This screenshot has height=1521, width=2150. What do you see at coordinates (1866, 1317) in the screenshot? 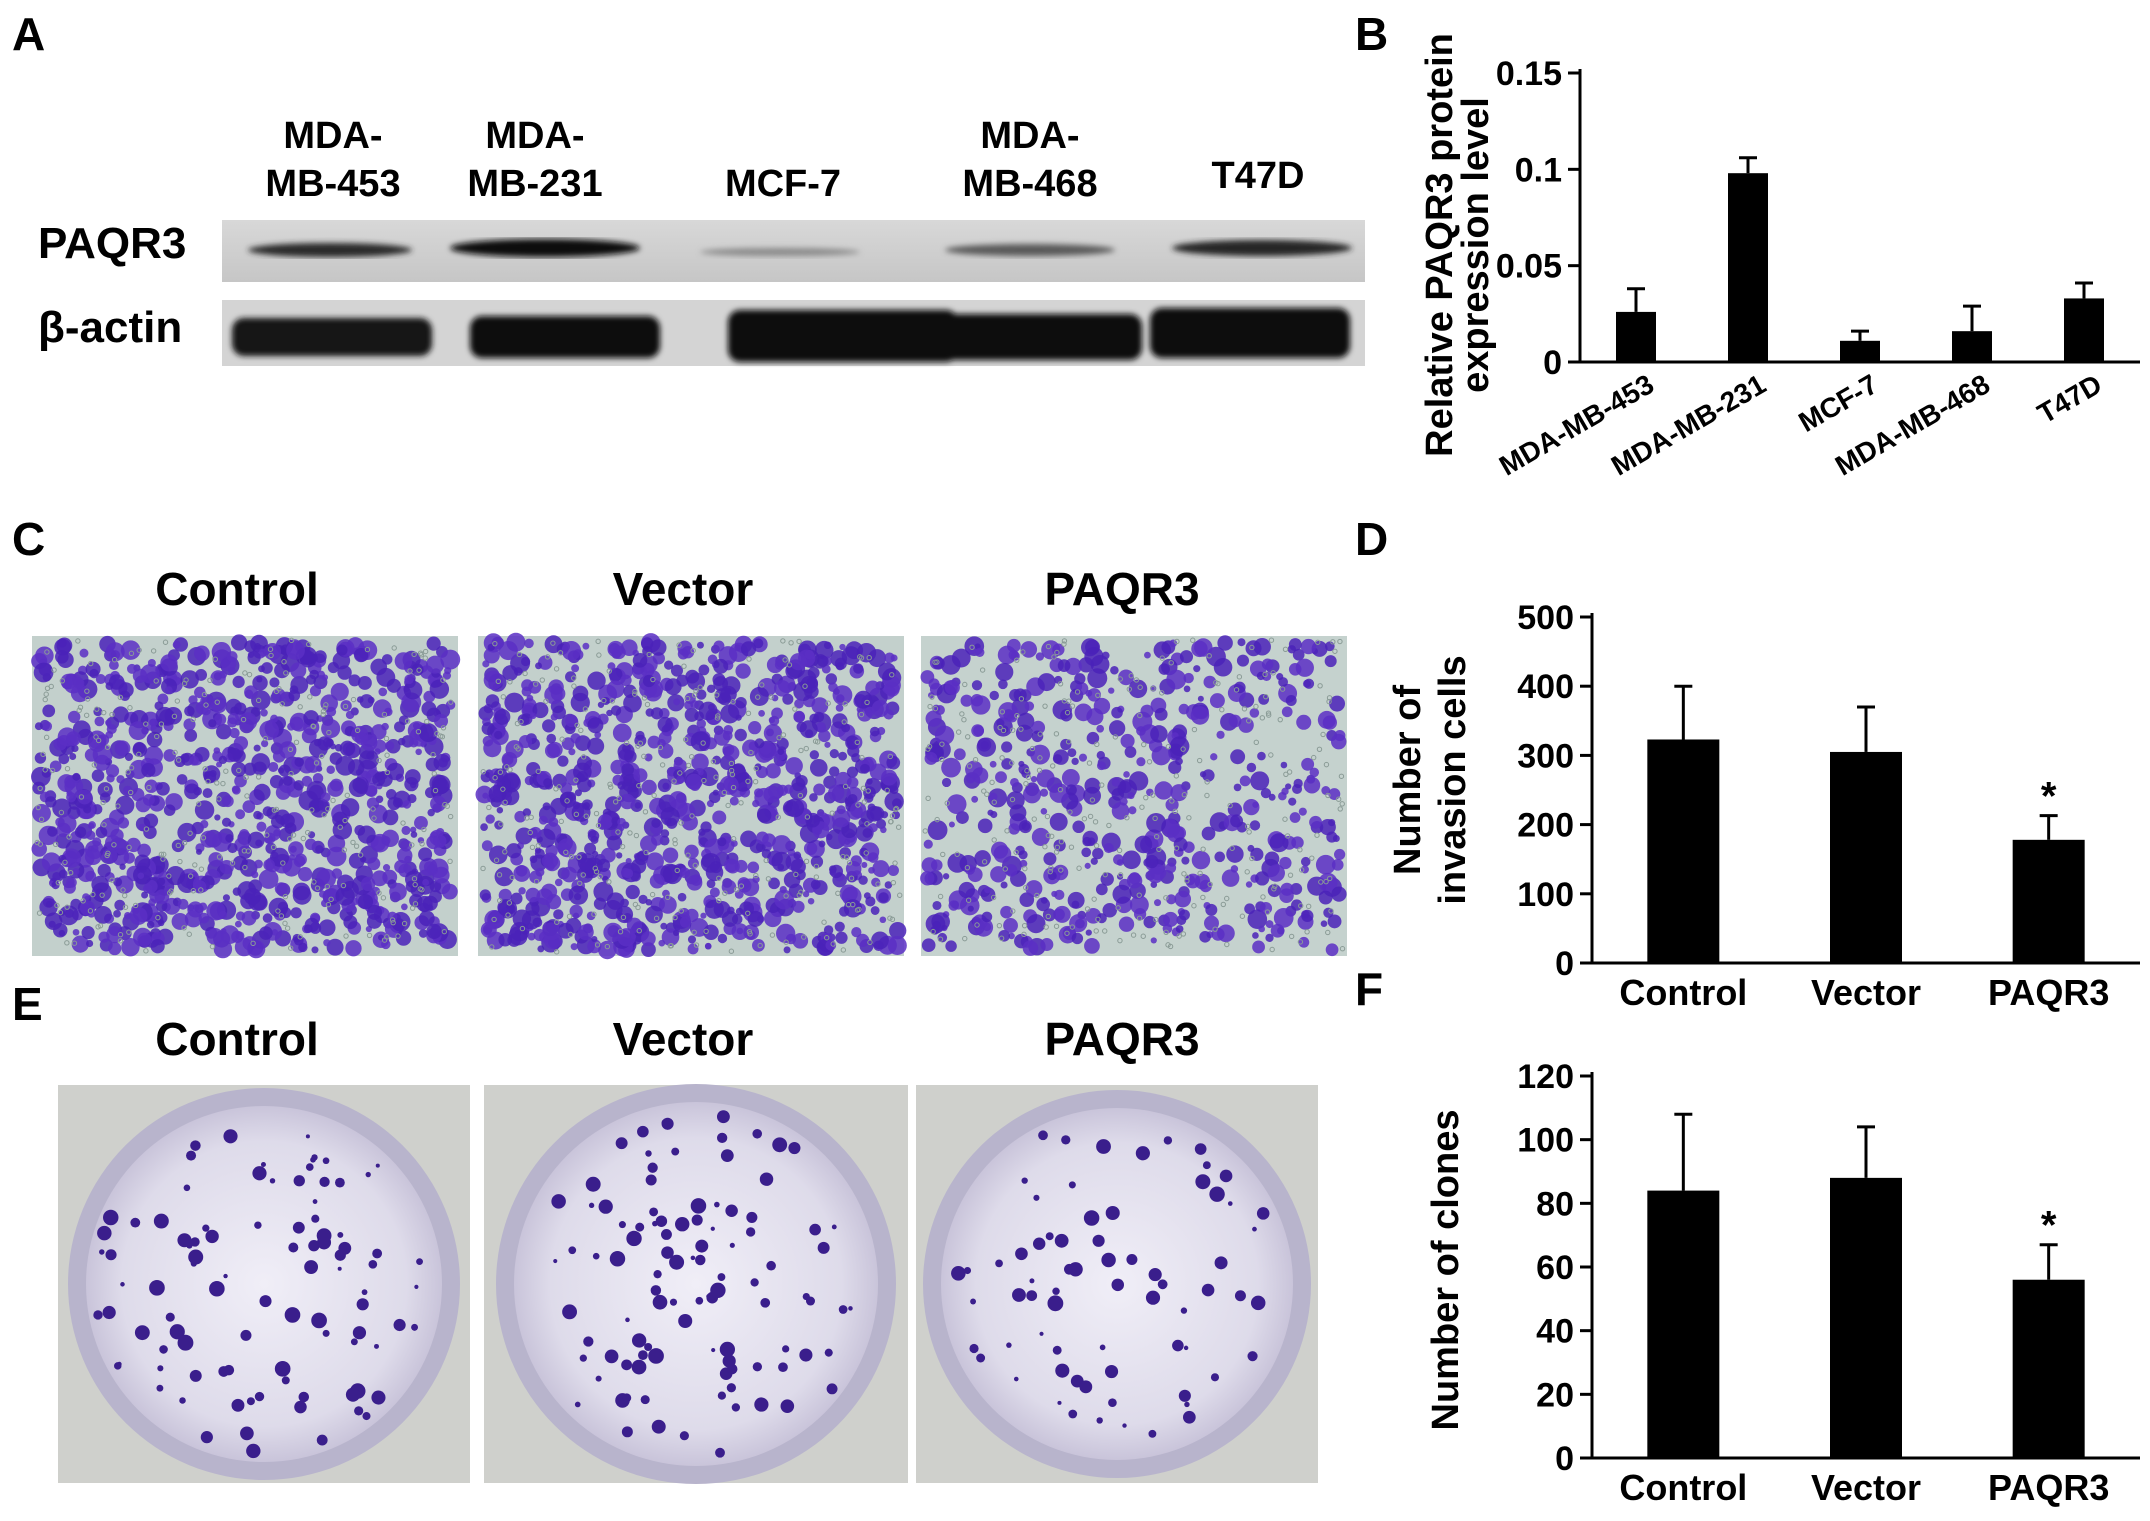
I see `bar-vector` at bounding box center [1866, 1317].